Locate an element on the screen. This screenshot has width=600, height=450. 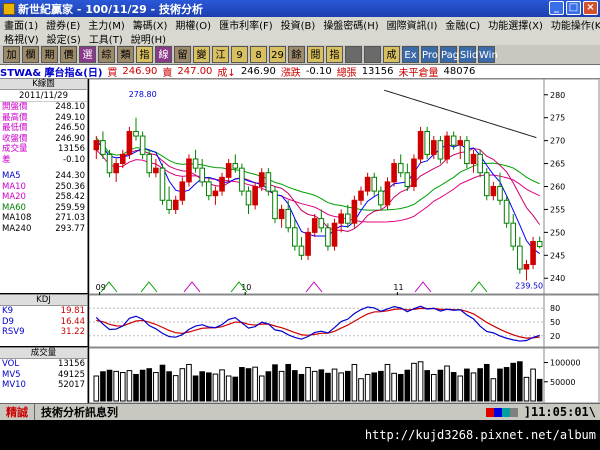
menu-item: 格視(V) is located at coordinates (21, 40).